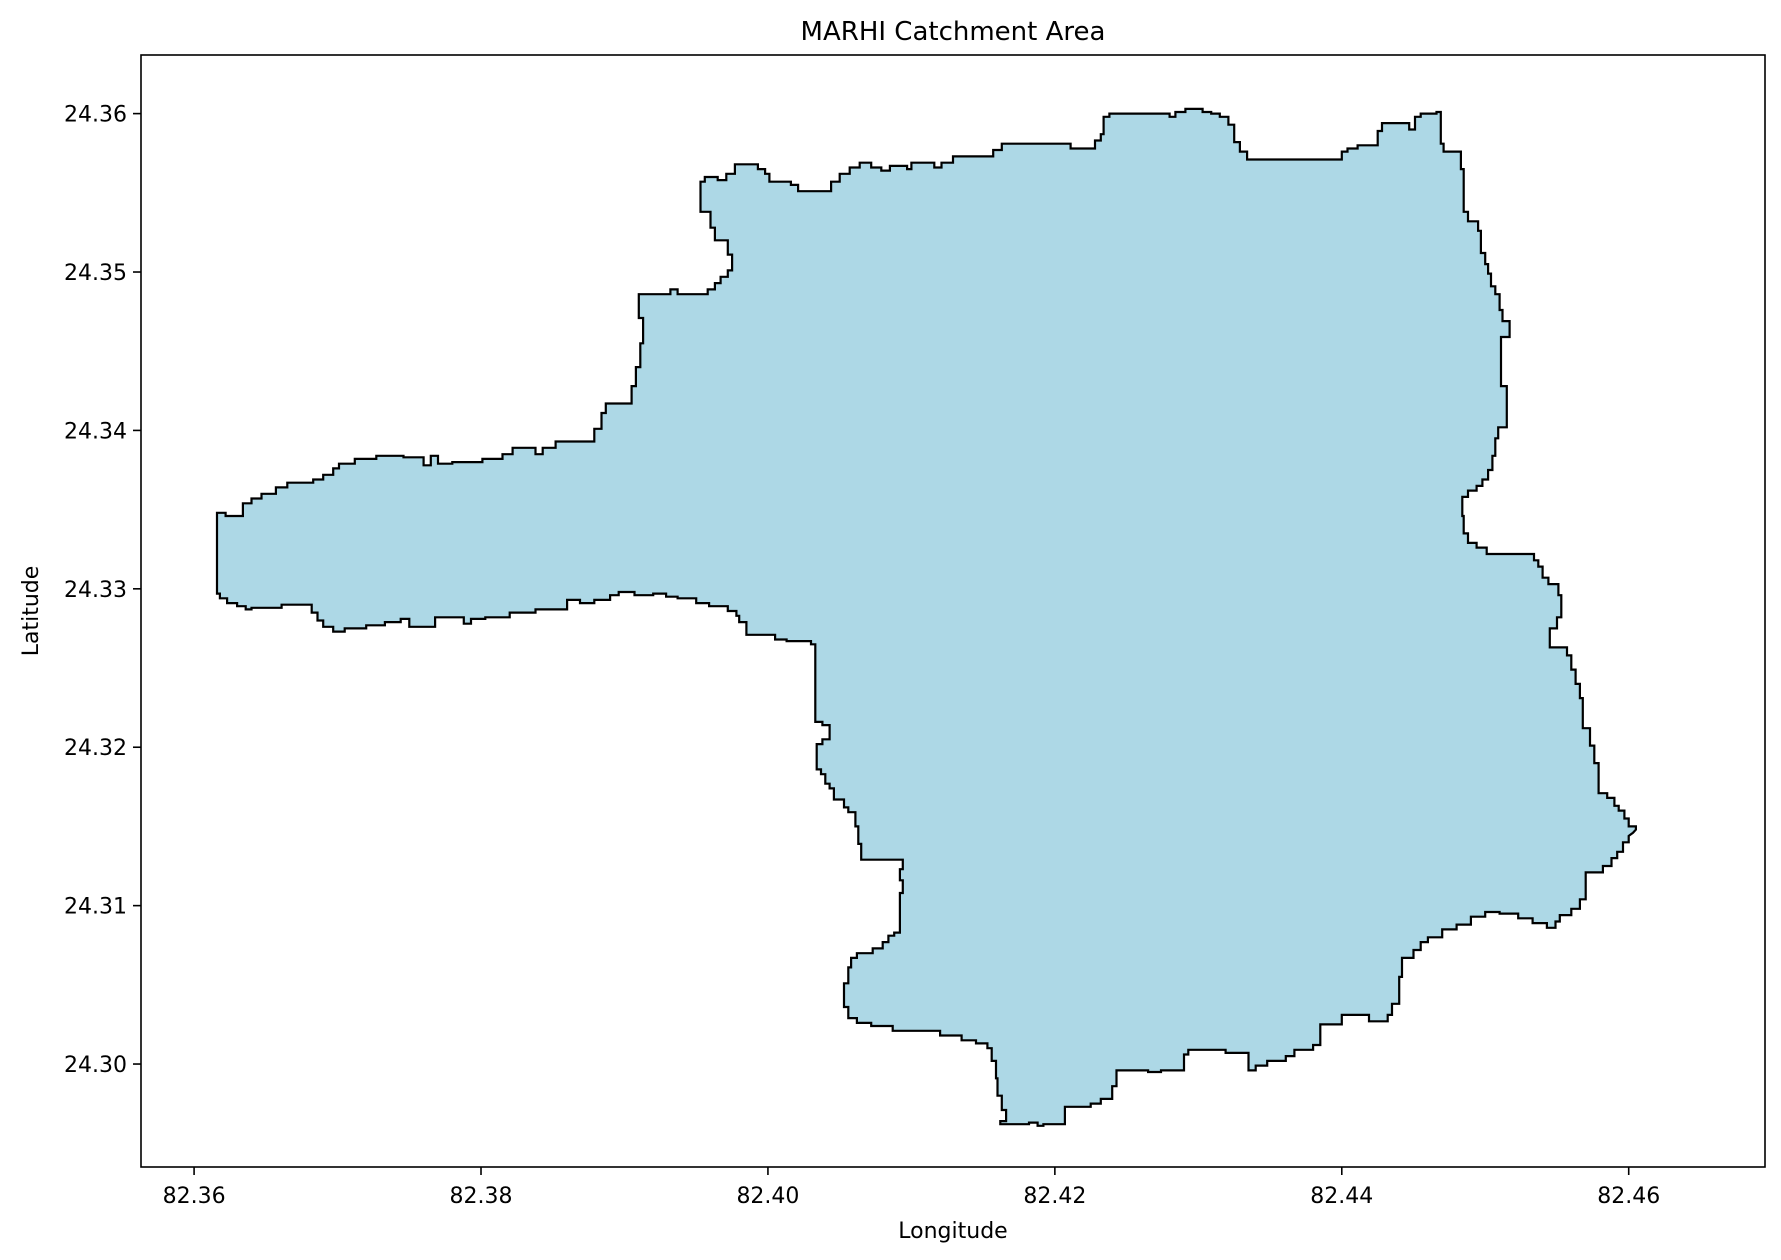  I want to click on y-tick-label: 24.31, so click(95, 907).